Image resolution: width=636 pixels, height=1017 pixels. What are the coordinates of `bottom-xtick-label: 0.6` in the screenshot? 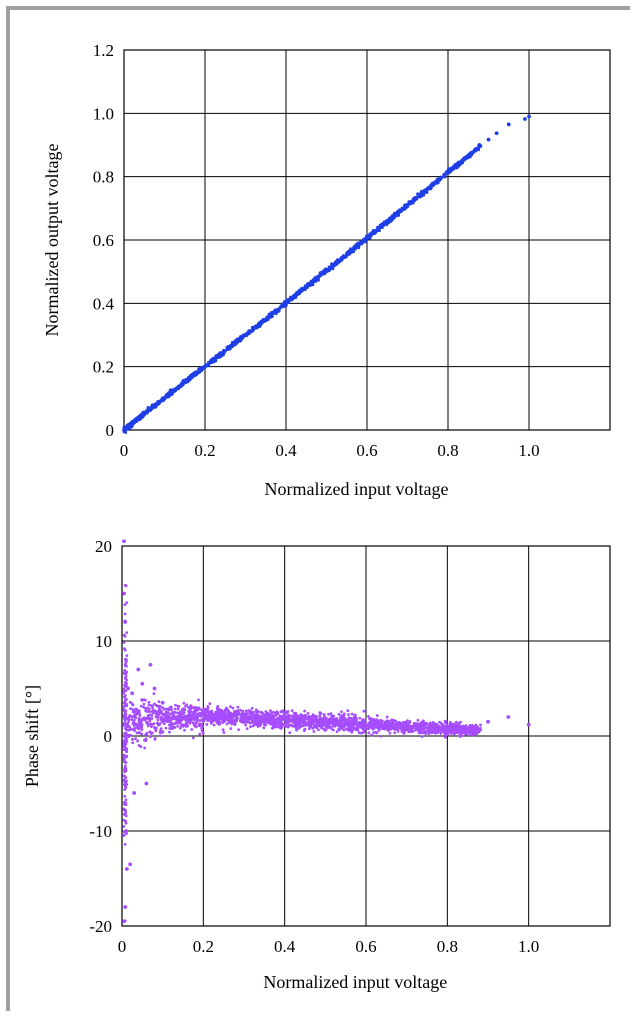 It's located at (365, 946).